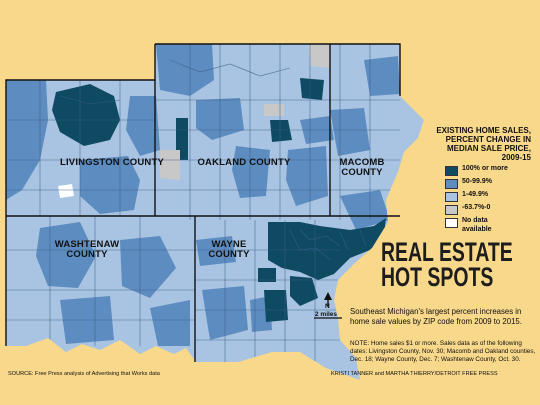 The width and height of the screenshot is (540, 405). I want to click on north-arrow-icon, so click(328, 299).